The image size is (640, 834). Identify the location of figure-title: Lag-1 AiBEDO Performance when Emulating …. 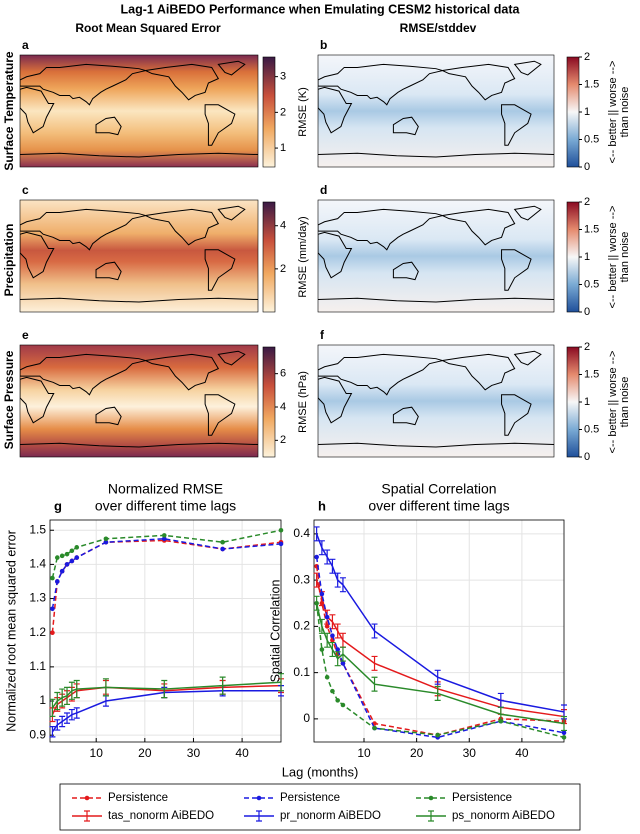
(321, 9).